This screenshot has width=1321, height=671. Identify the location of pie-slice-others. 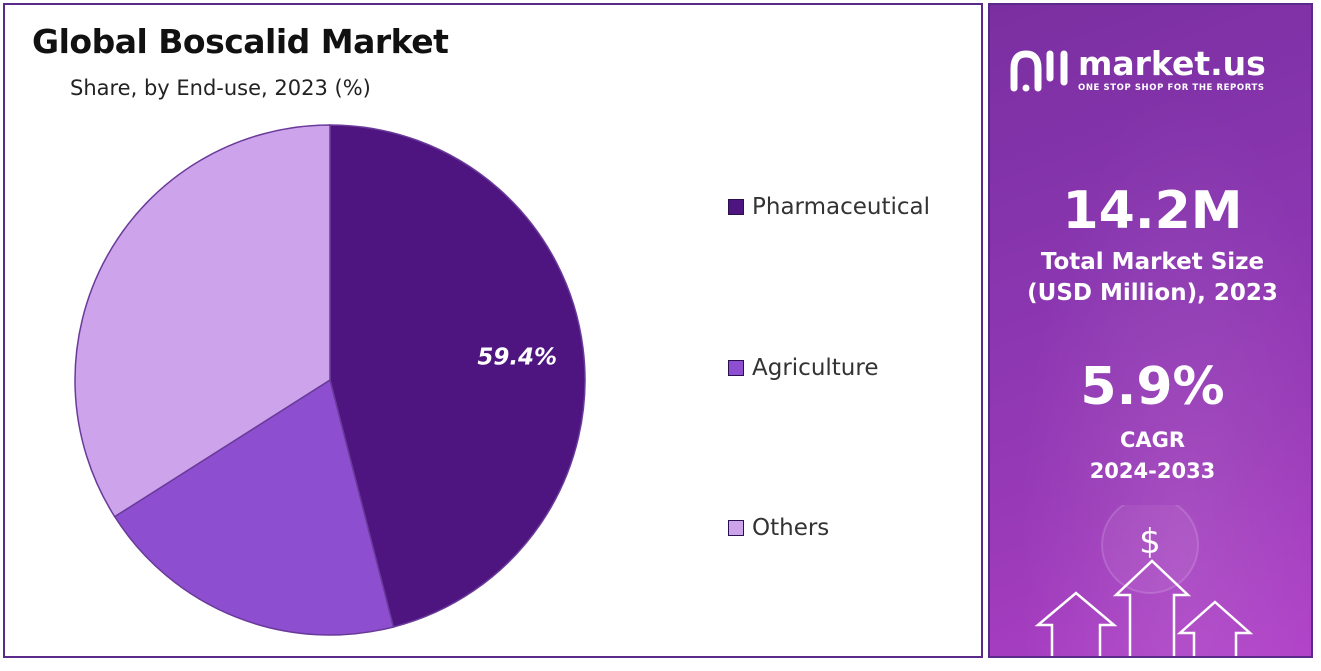
(202, 321).